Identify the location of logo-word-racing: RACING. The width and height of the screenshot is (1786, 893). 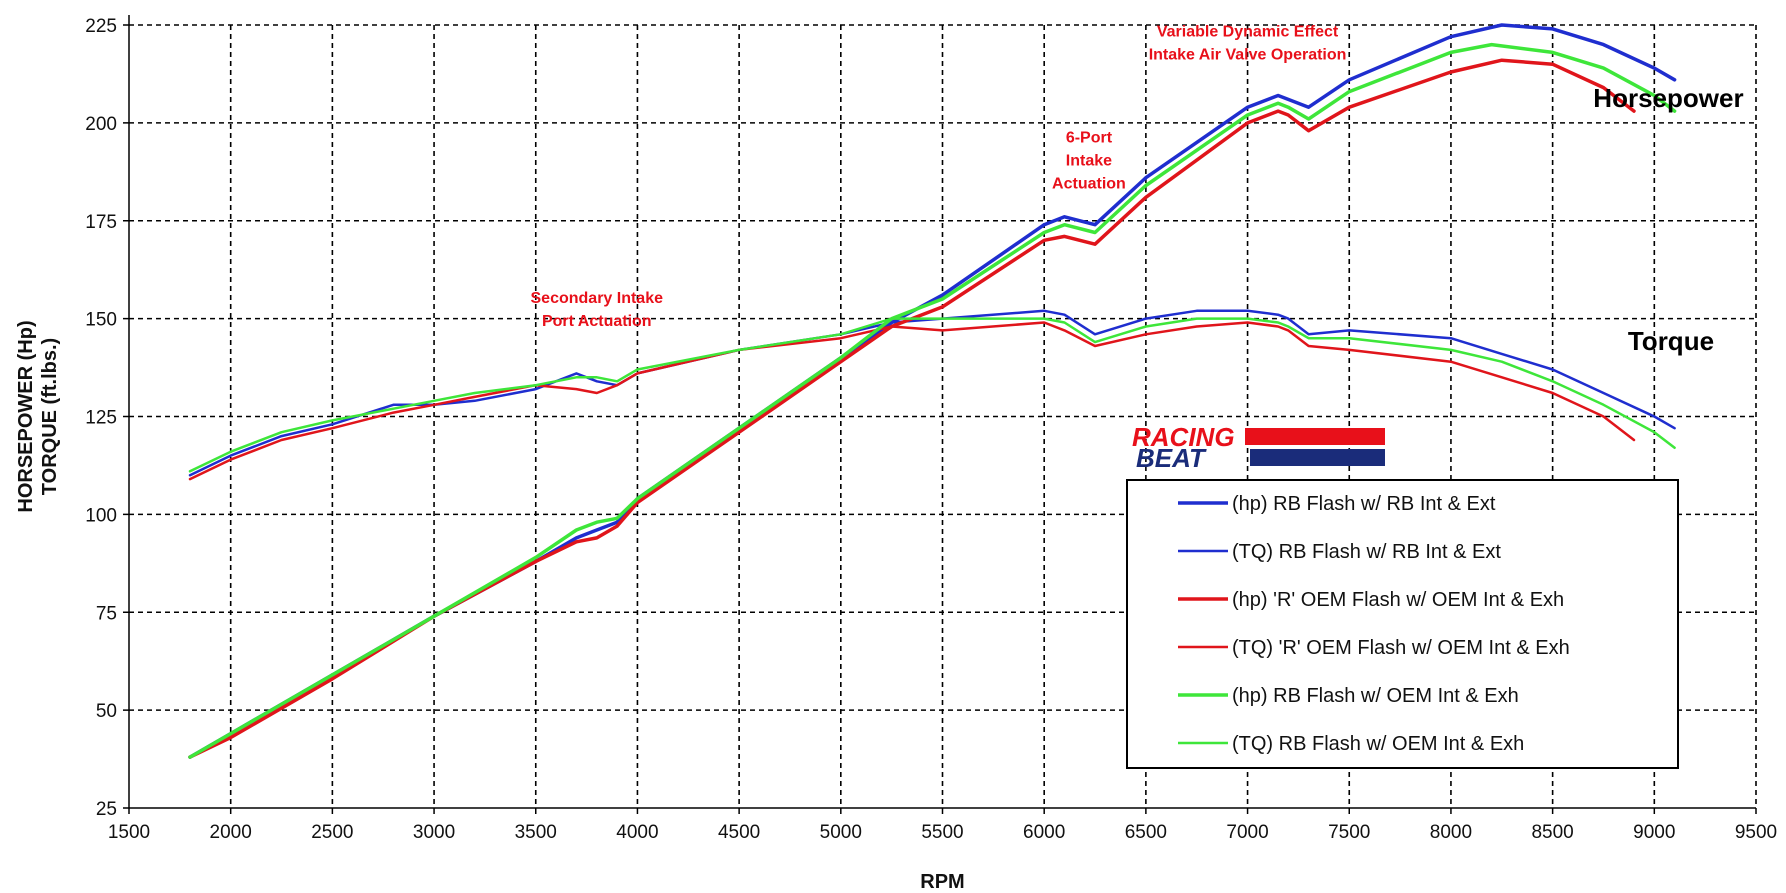
(1183, 437).